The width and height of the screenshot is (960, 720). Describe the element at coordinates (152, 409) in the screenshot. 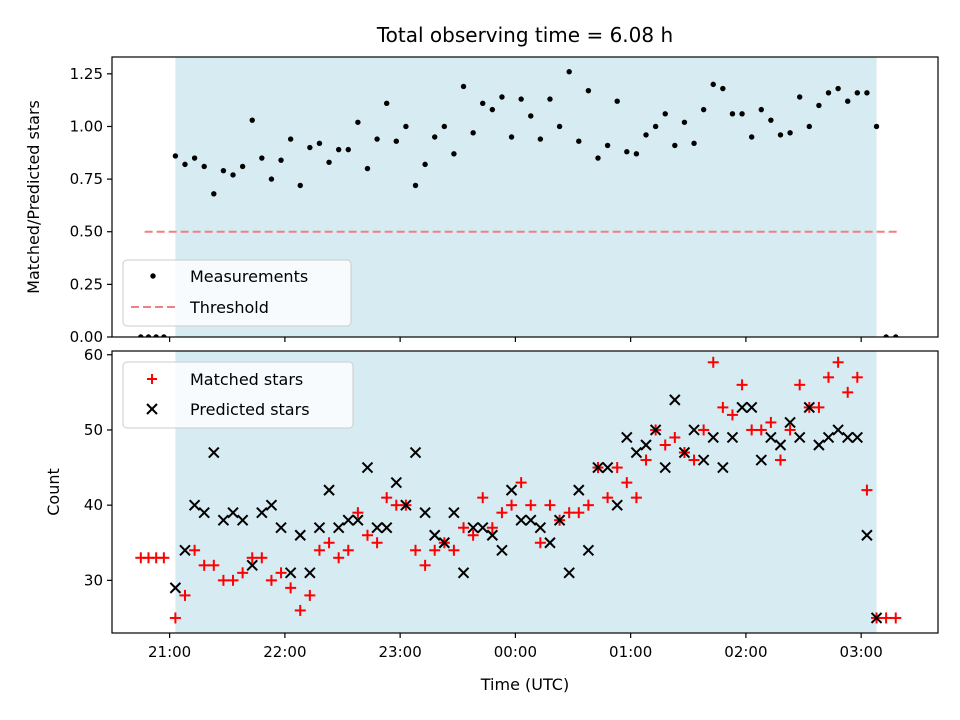

I see `legend-marker-predicted` at that location.